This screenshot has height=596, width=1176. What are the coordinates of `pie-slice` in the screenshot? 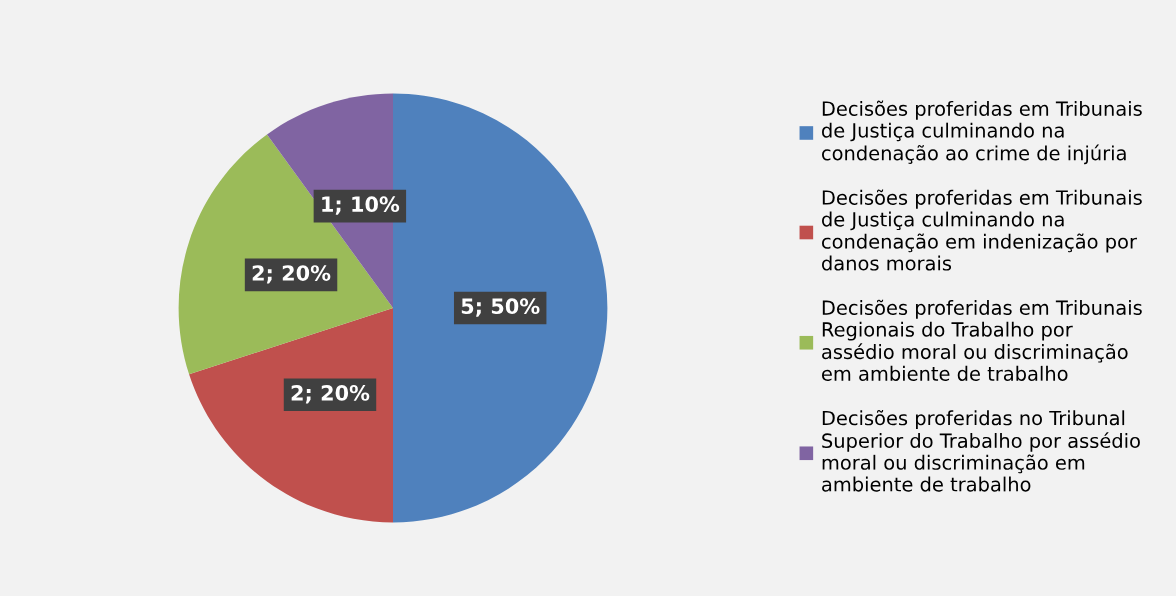 It's located at (291, 415).